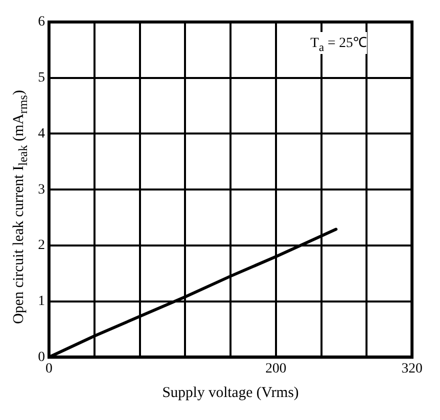 The width and height of the screenshot is (440, 420). I want to click on y-tick-label: 5, so click(41, 78).